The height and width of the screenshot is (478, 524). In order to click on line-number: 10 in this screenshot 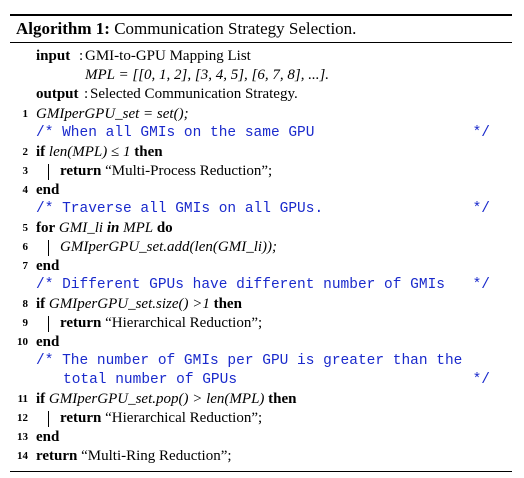, I will do `click(22, 342)`.